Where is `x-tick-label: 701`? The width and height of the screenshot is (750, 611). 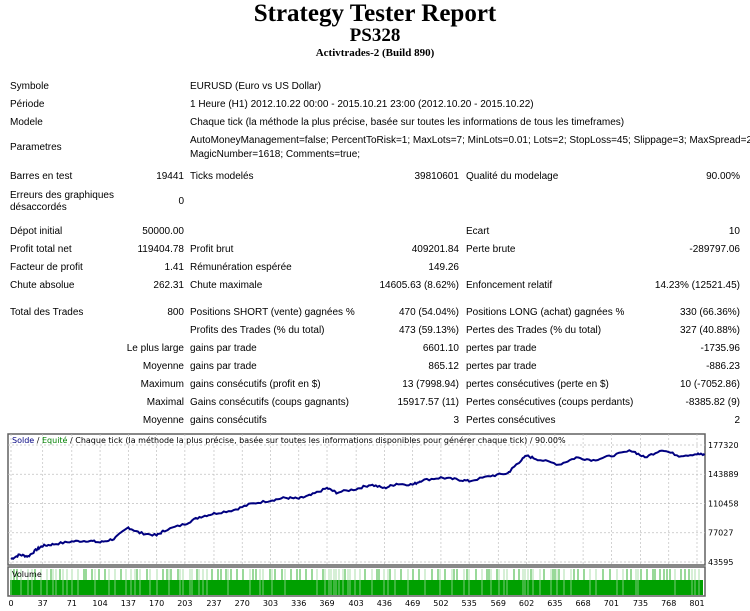
x-tick-label: 701 is located at coordinates (611, 603).